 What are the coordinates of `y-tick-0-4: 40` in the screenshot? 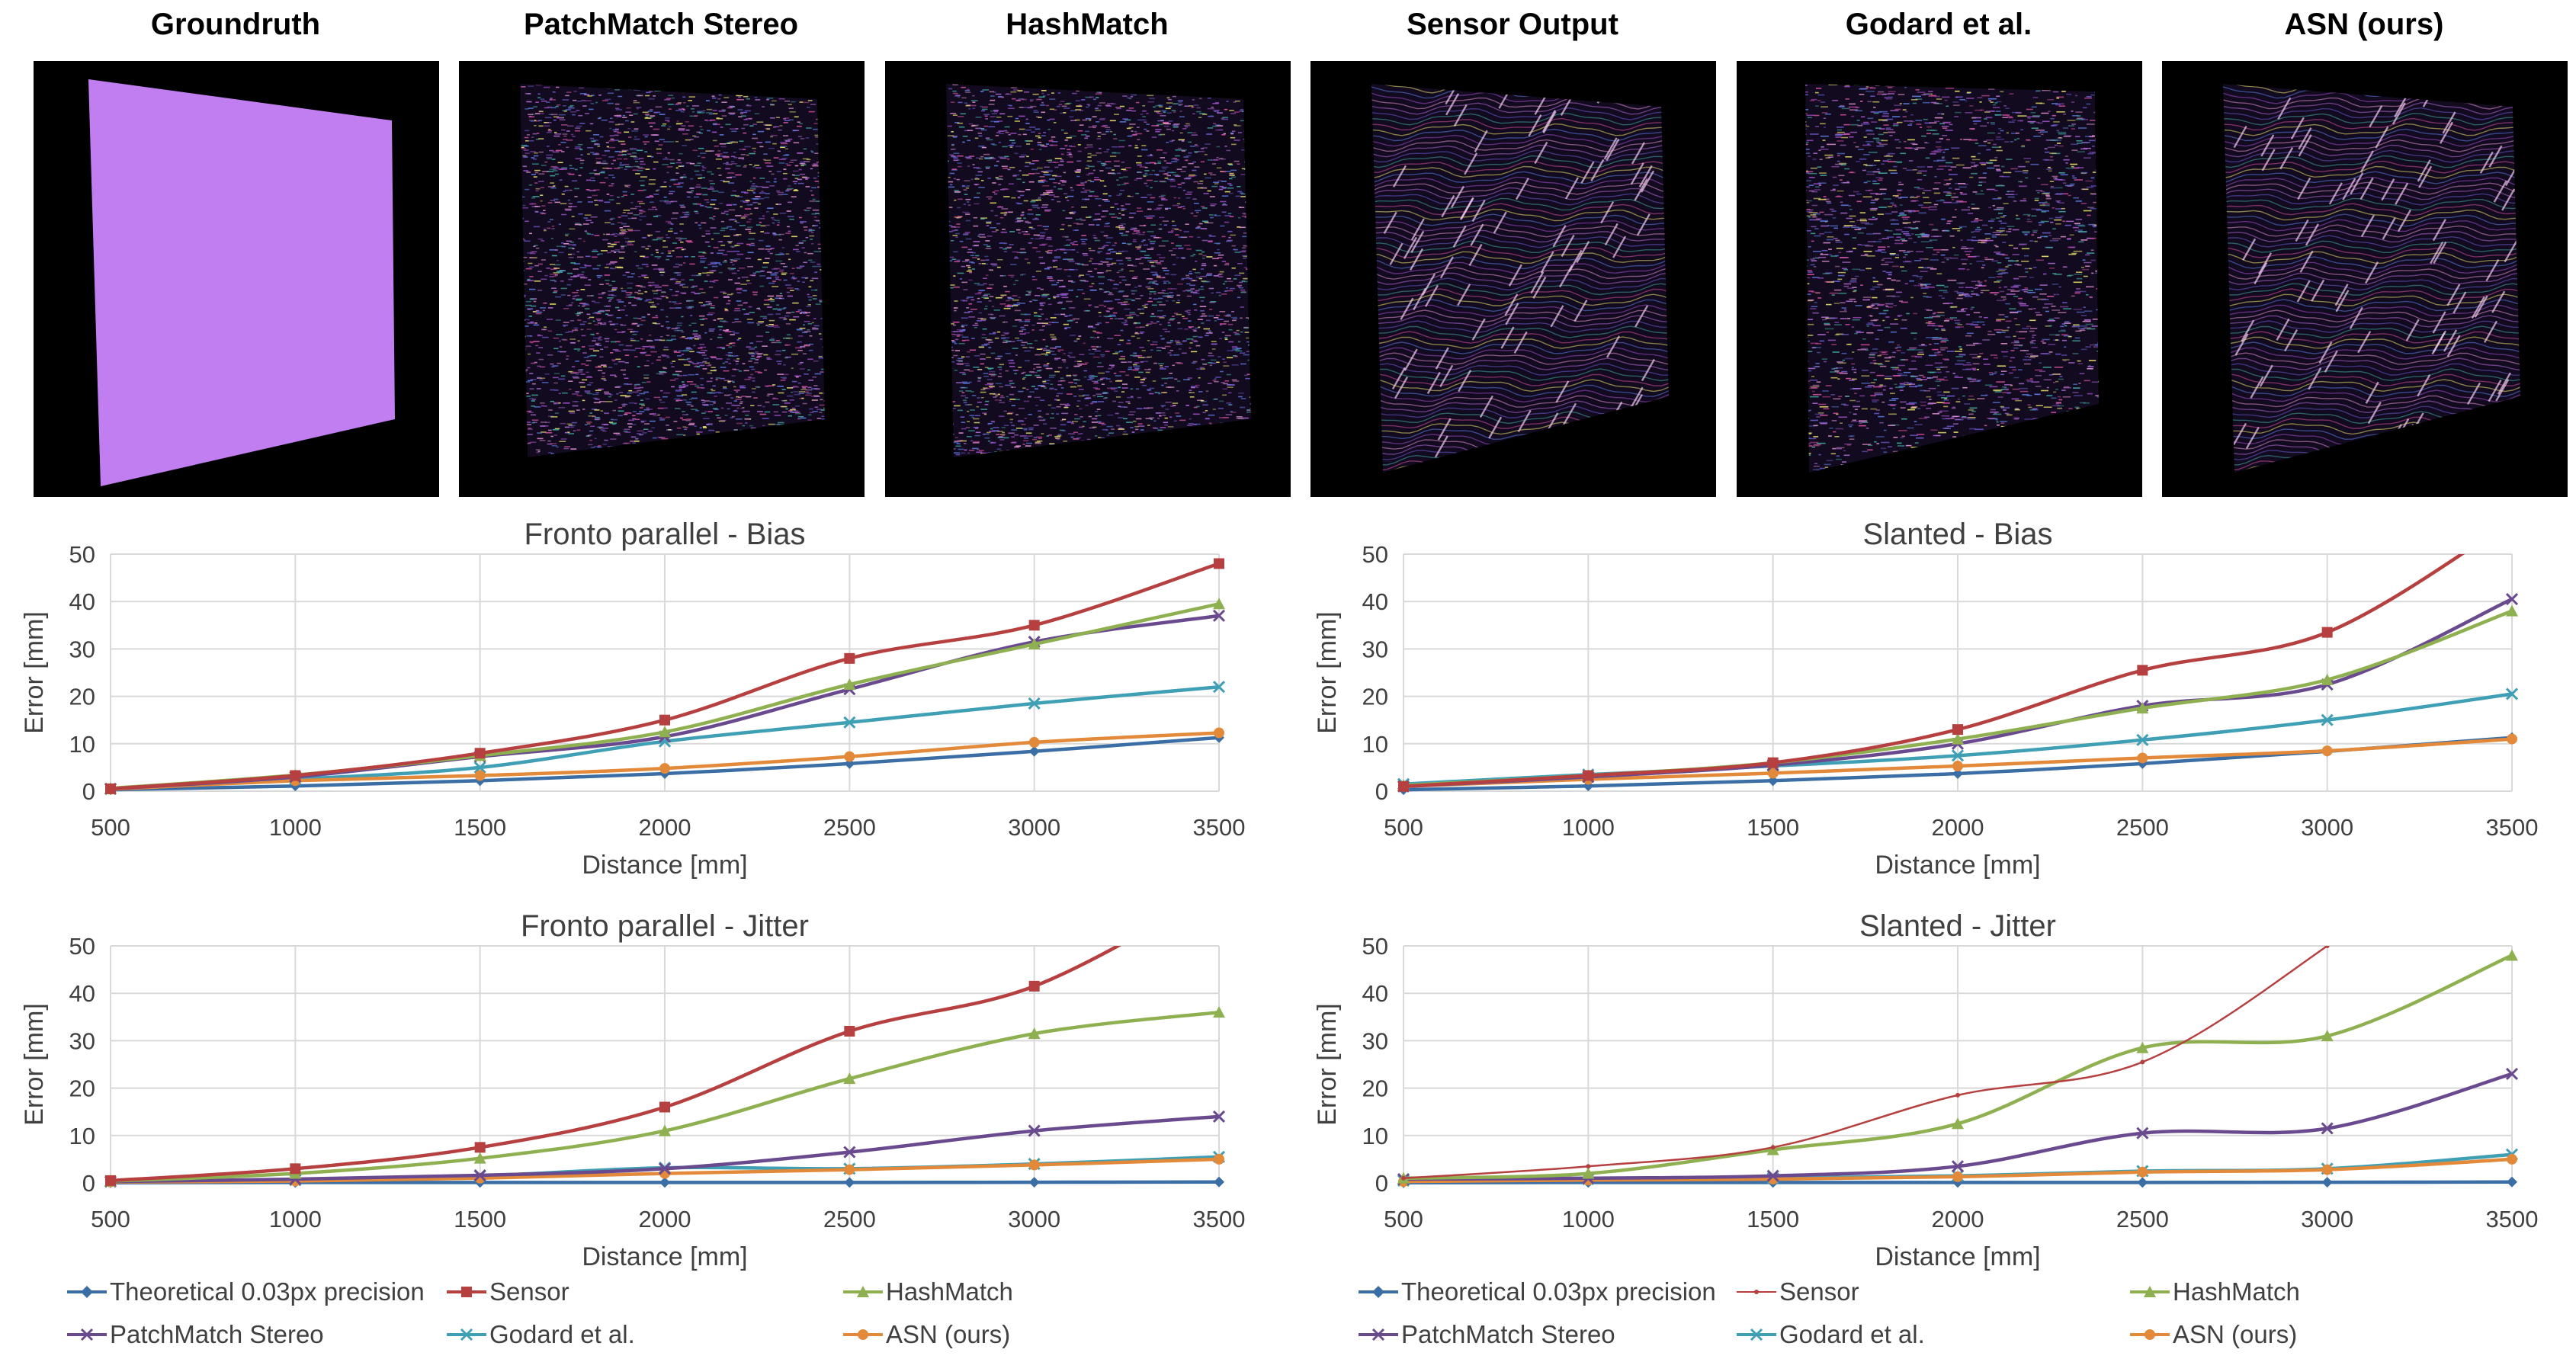 It's located at (82, 601).